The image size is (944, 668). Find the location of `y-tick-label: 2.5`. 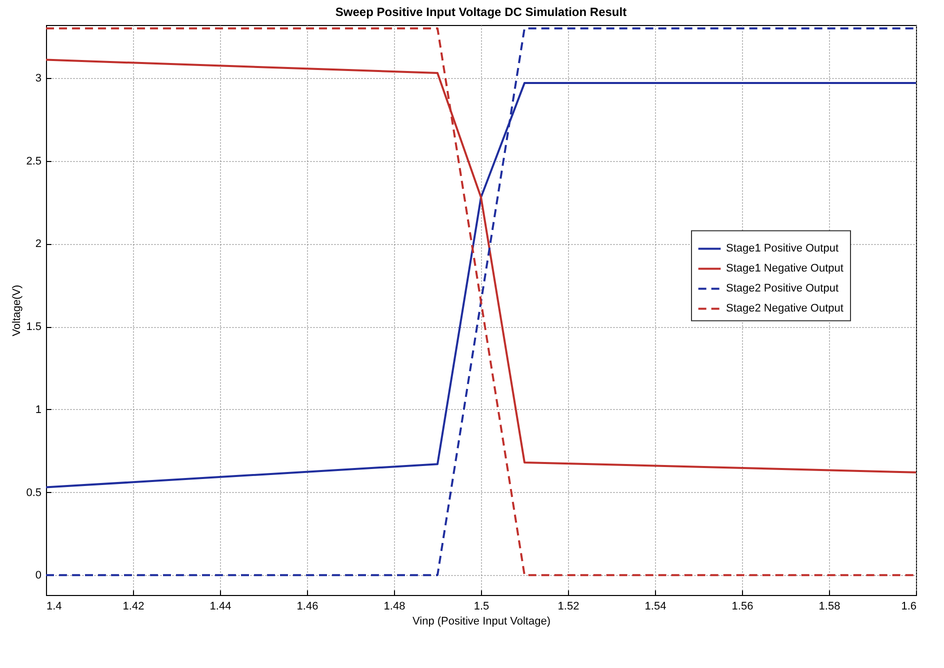

y-tick-label: 2.5 is located at coordinates (34, 161).